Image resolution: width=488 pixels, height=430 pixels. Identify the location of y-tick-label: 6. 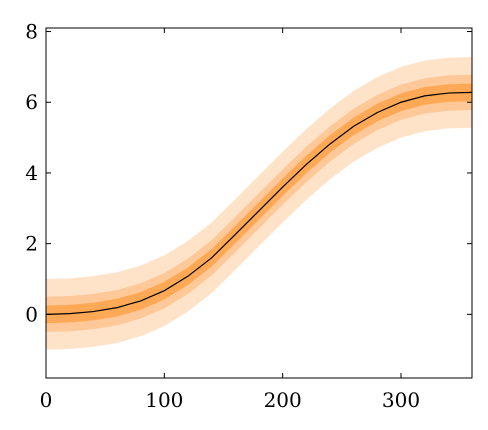
(31, 102).